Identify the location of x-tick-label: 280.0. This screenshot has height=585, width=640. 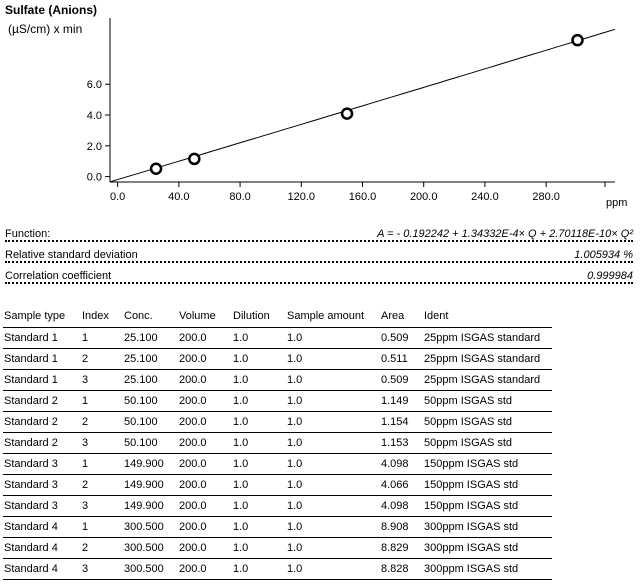
(546, 197).